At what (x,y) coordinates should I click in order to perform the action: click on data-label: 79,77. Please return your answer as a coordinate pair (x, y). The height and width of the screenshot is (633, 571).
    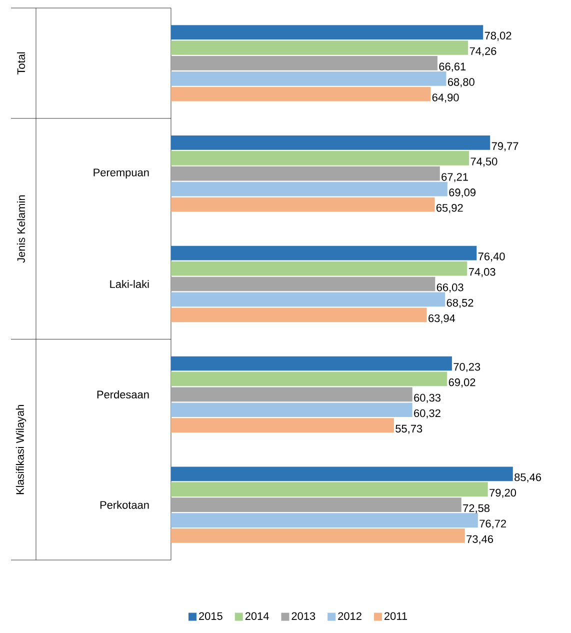
    Looking at the image, I should click on (505, 147).